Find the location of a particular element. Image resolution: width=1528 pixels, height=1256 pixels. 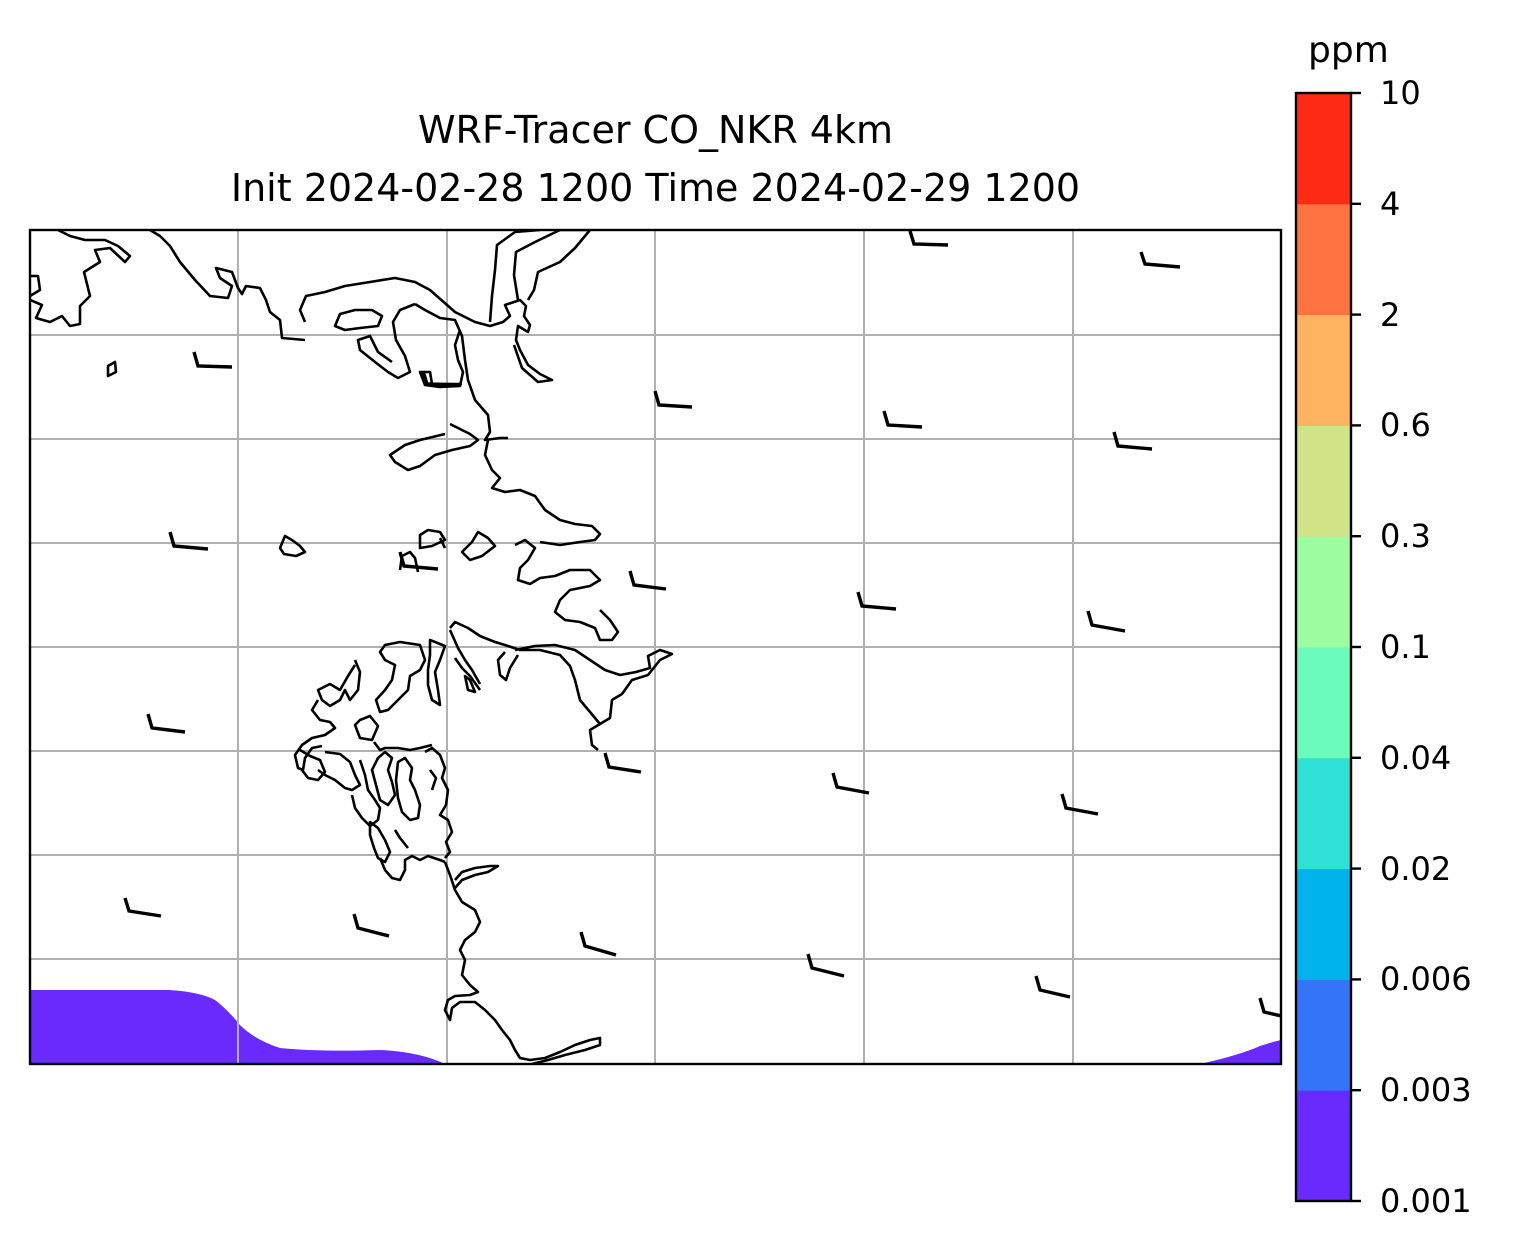

colorbar-tick-label: 0.04 is located at coordinates (1416, 757).